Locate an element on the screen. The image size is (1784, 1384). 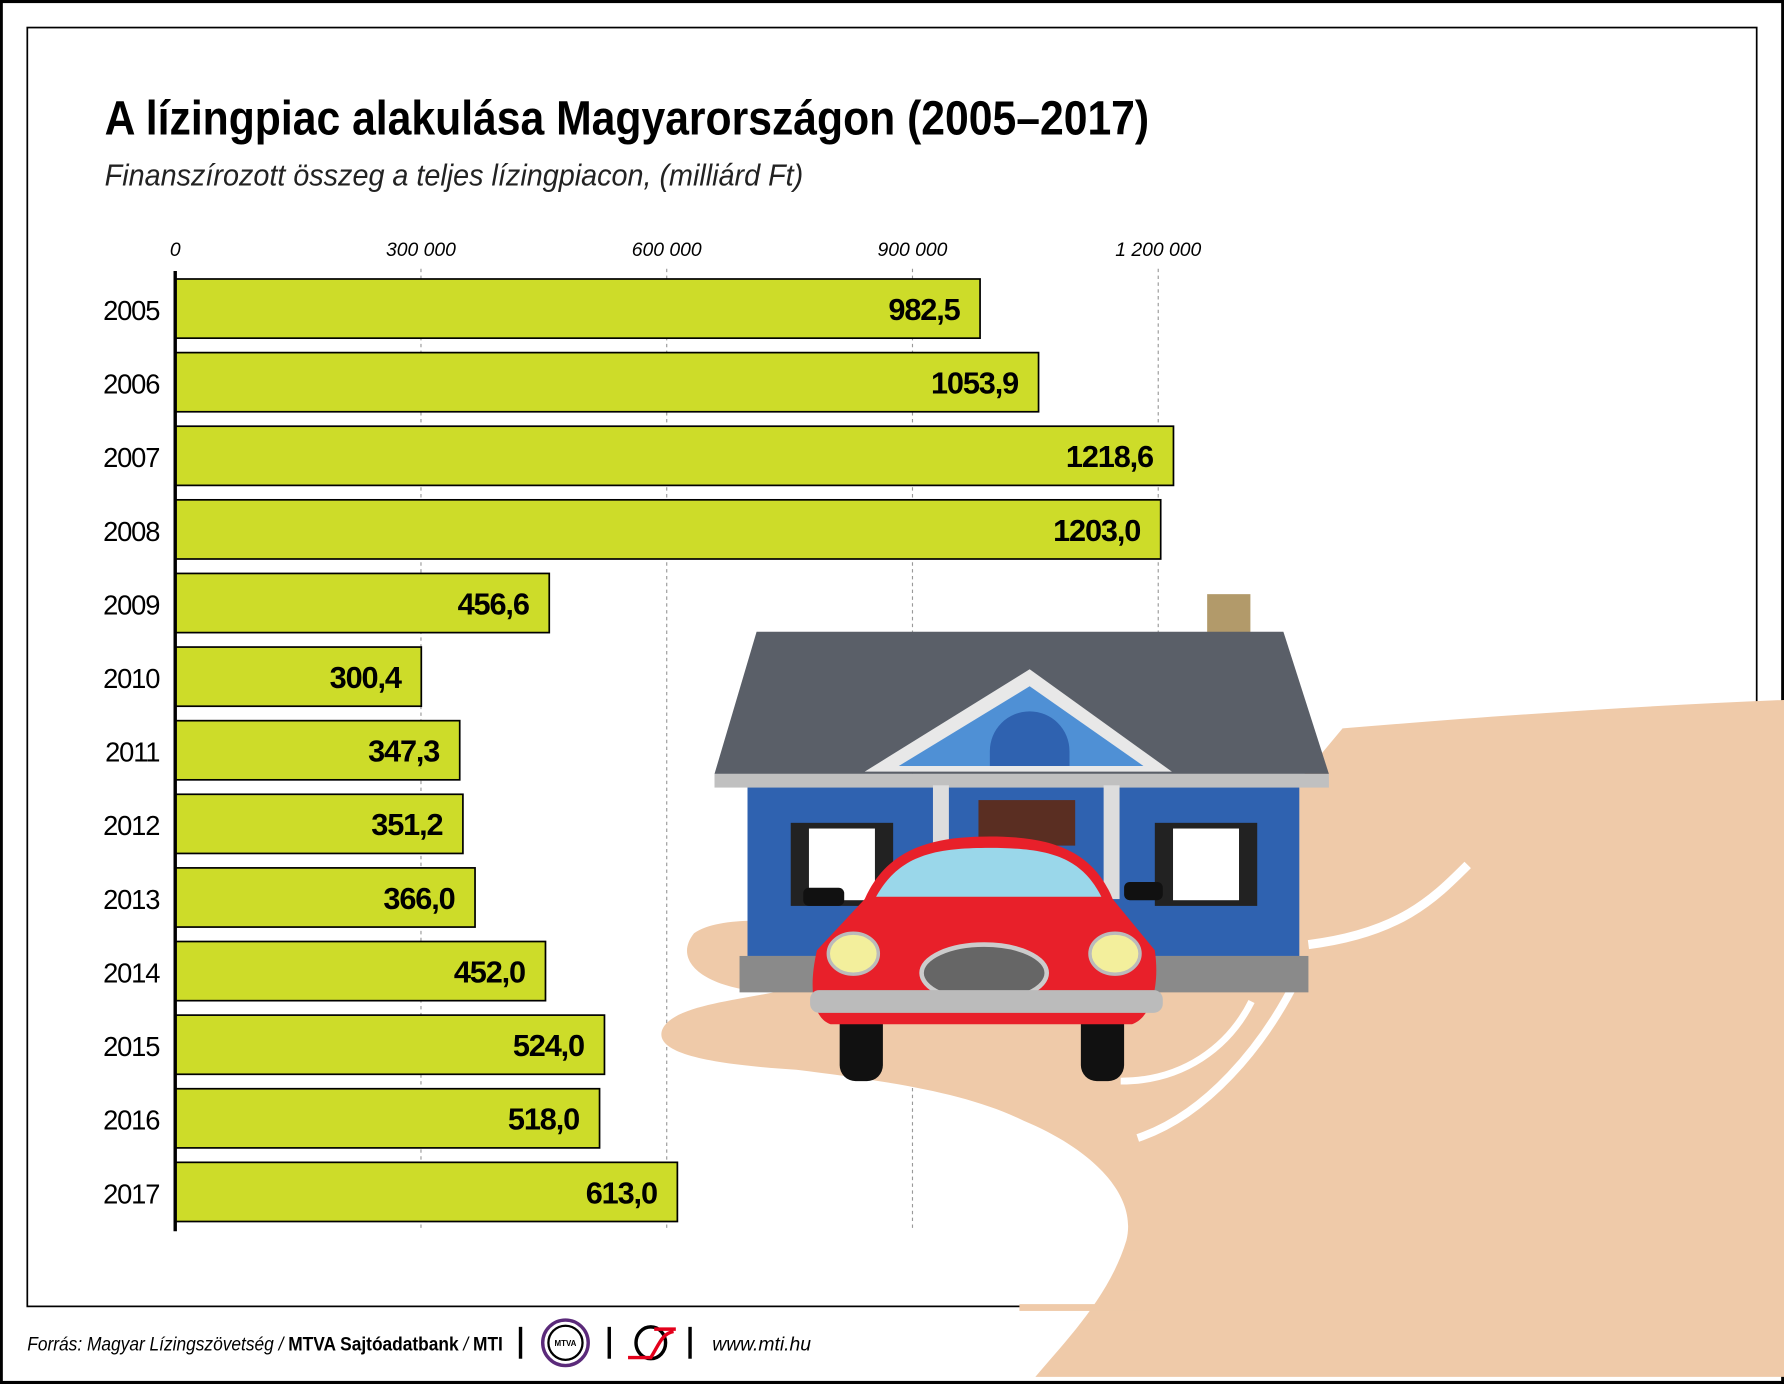
value-label: 452,0 is located at coordinates (489, 971).